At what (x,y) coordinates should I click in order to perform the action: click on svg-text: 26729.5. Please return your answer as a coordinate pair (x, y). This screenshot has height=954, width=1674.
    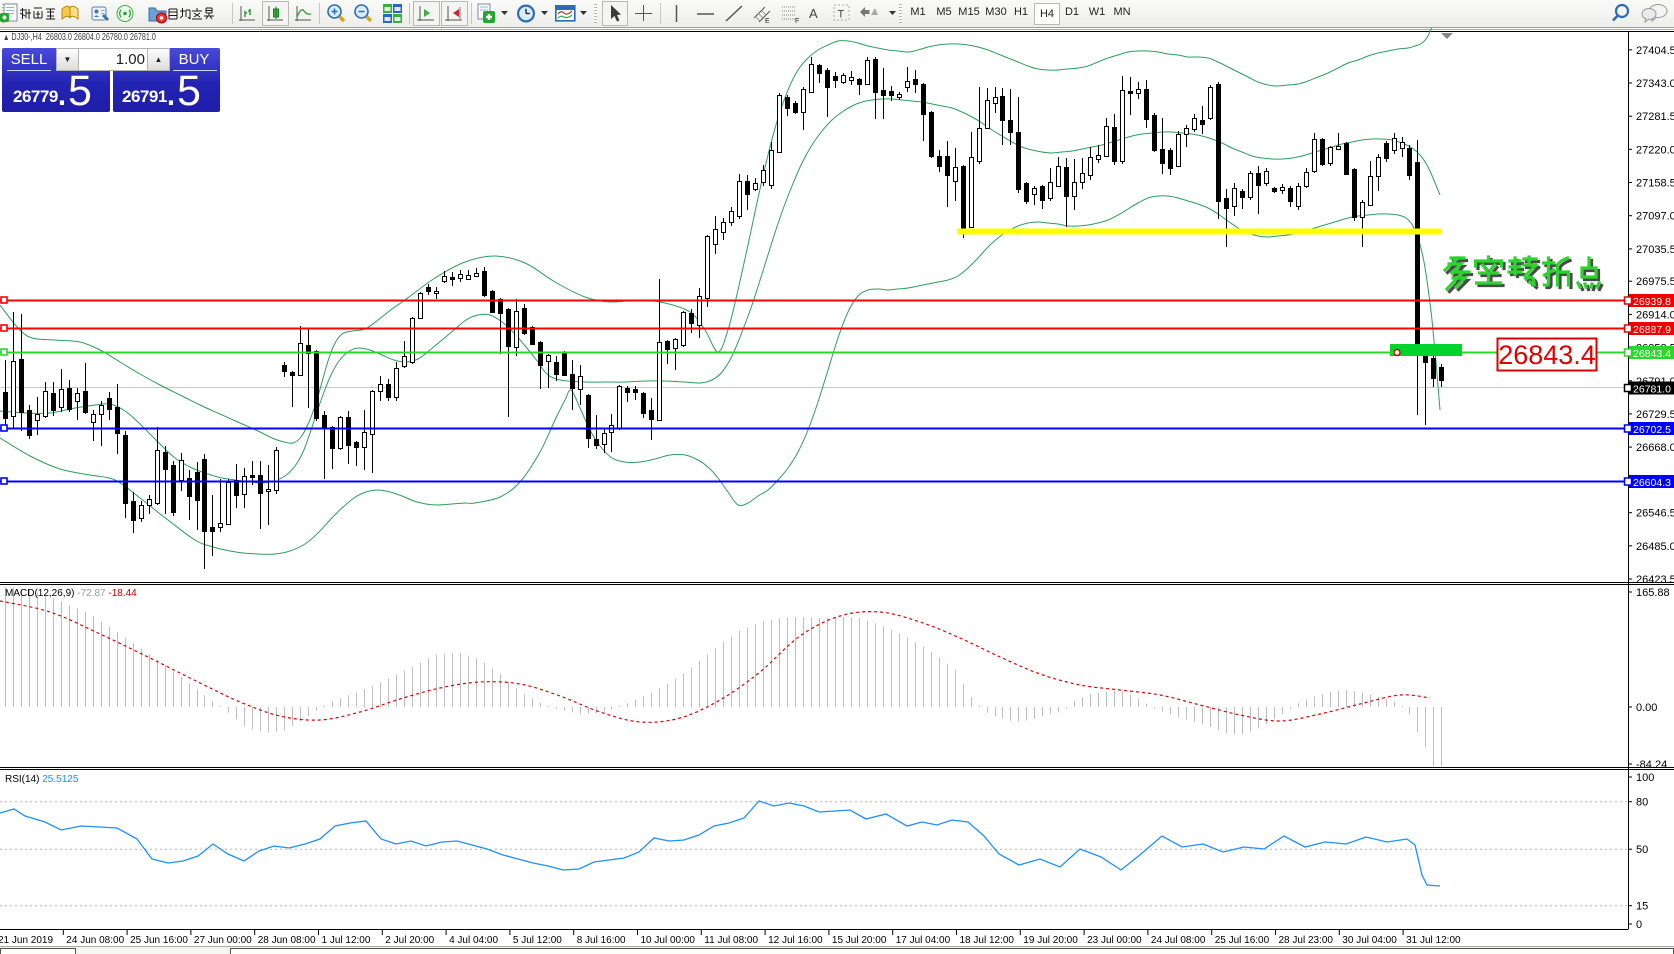
    Looking at the image, I should click on (1655, 415).